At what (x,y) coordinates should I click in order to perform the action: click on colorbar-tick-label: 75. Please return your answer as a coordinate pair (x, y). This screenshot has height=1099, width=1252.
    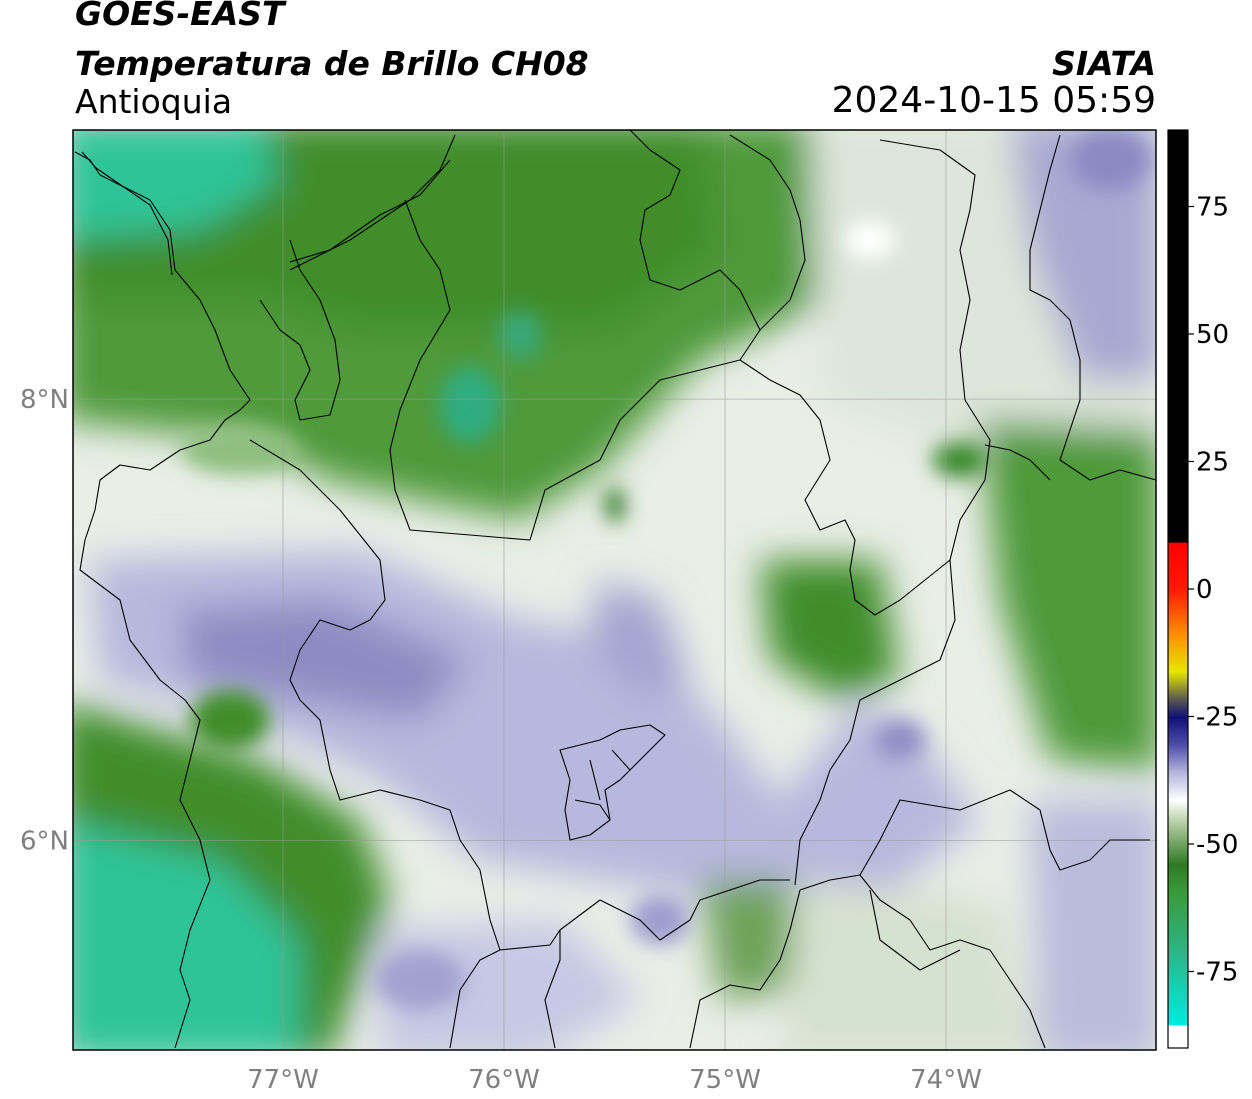
    Looking at the image, I should click on (1212, 208).